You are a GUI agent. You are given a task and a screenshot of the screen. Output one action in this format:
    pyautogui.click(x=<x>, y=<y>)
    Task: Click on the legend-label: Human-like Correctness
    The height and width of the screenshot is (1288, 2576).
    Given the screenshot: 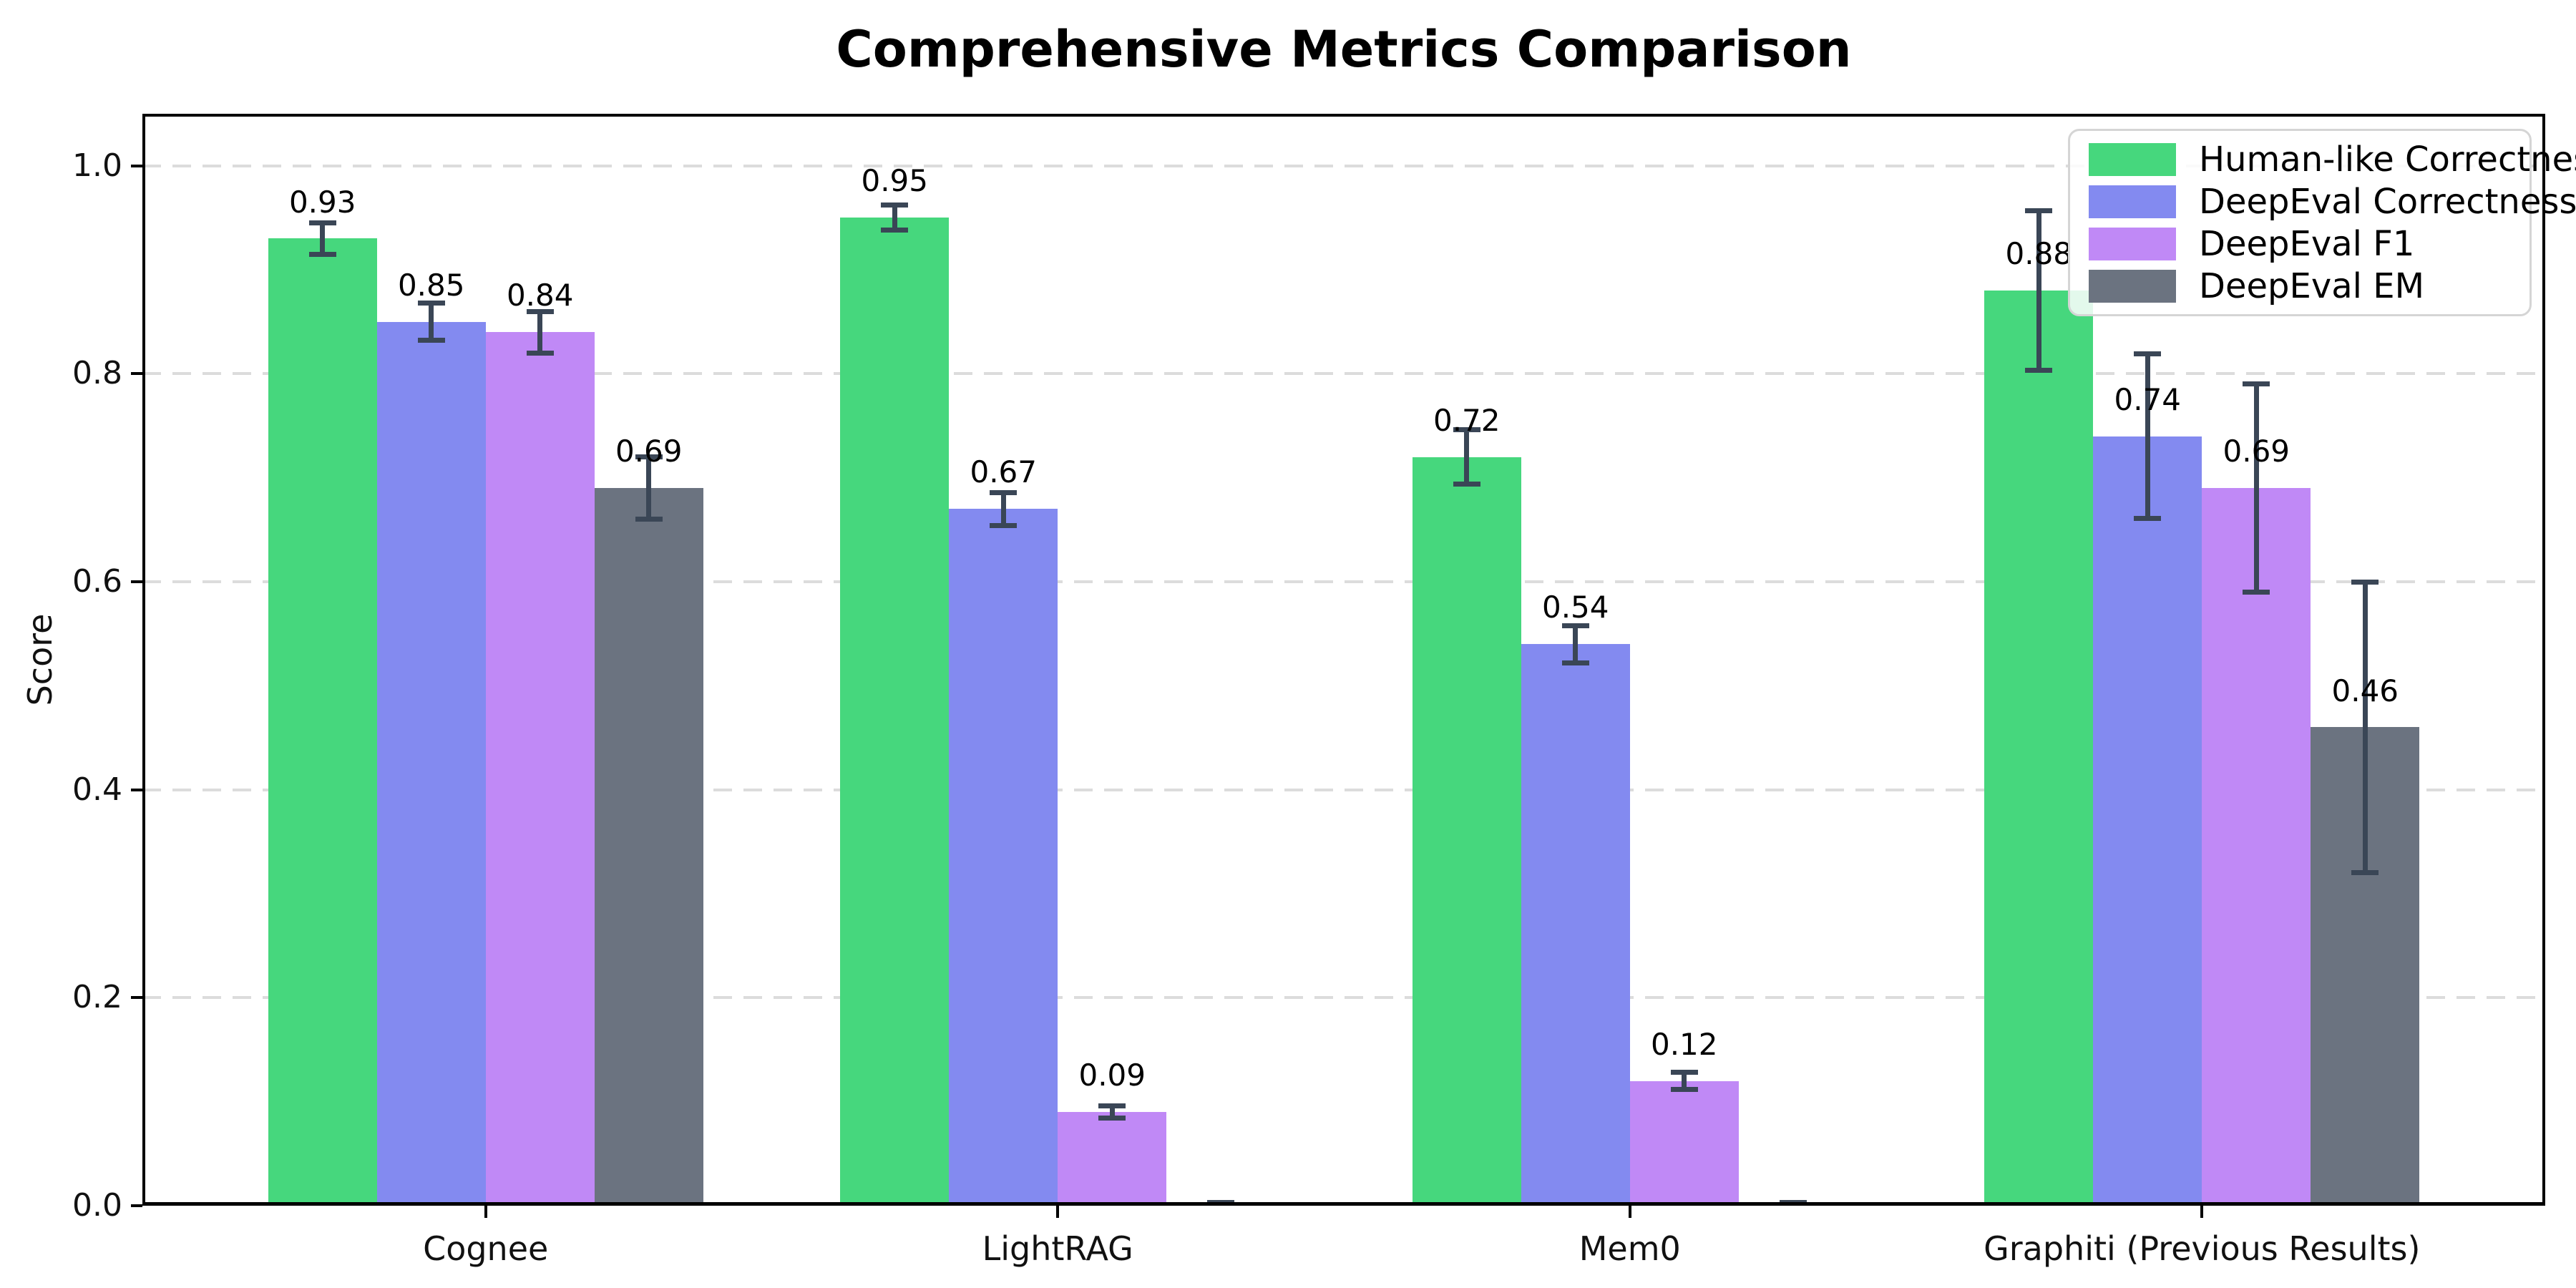 What is the action you would take?
    pyautogui.click(x=2387, y=159)
    